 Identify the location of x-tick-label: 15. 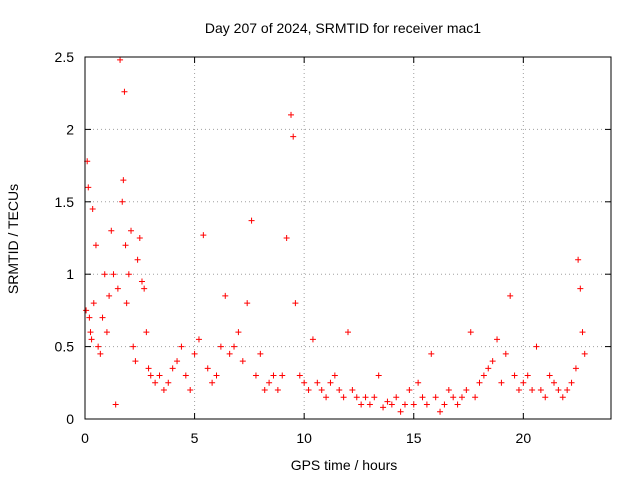
(414, 438).